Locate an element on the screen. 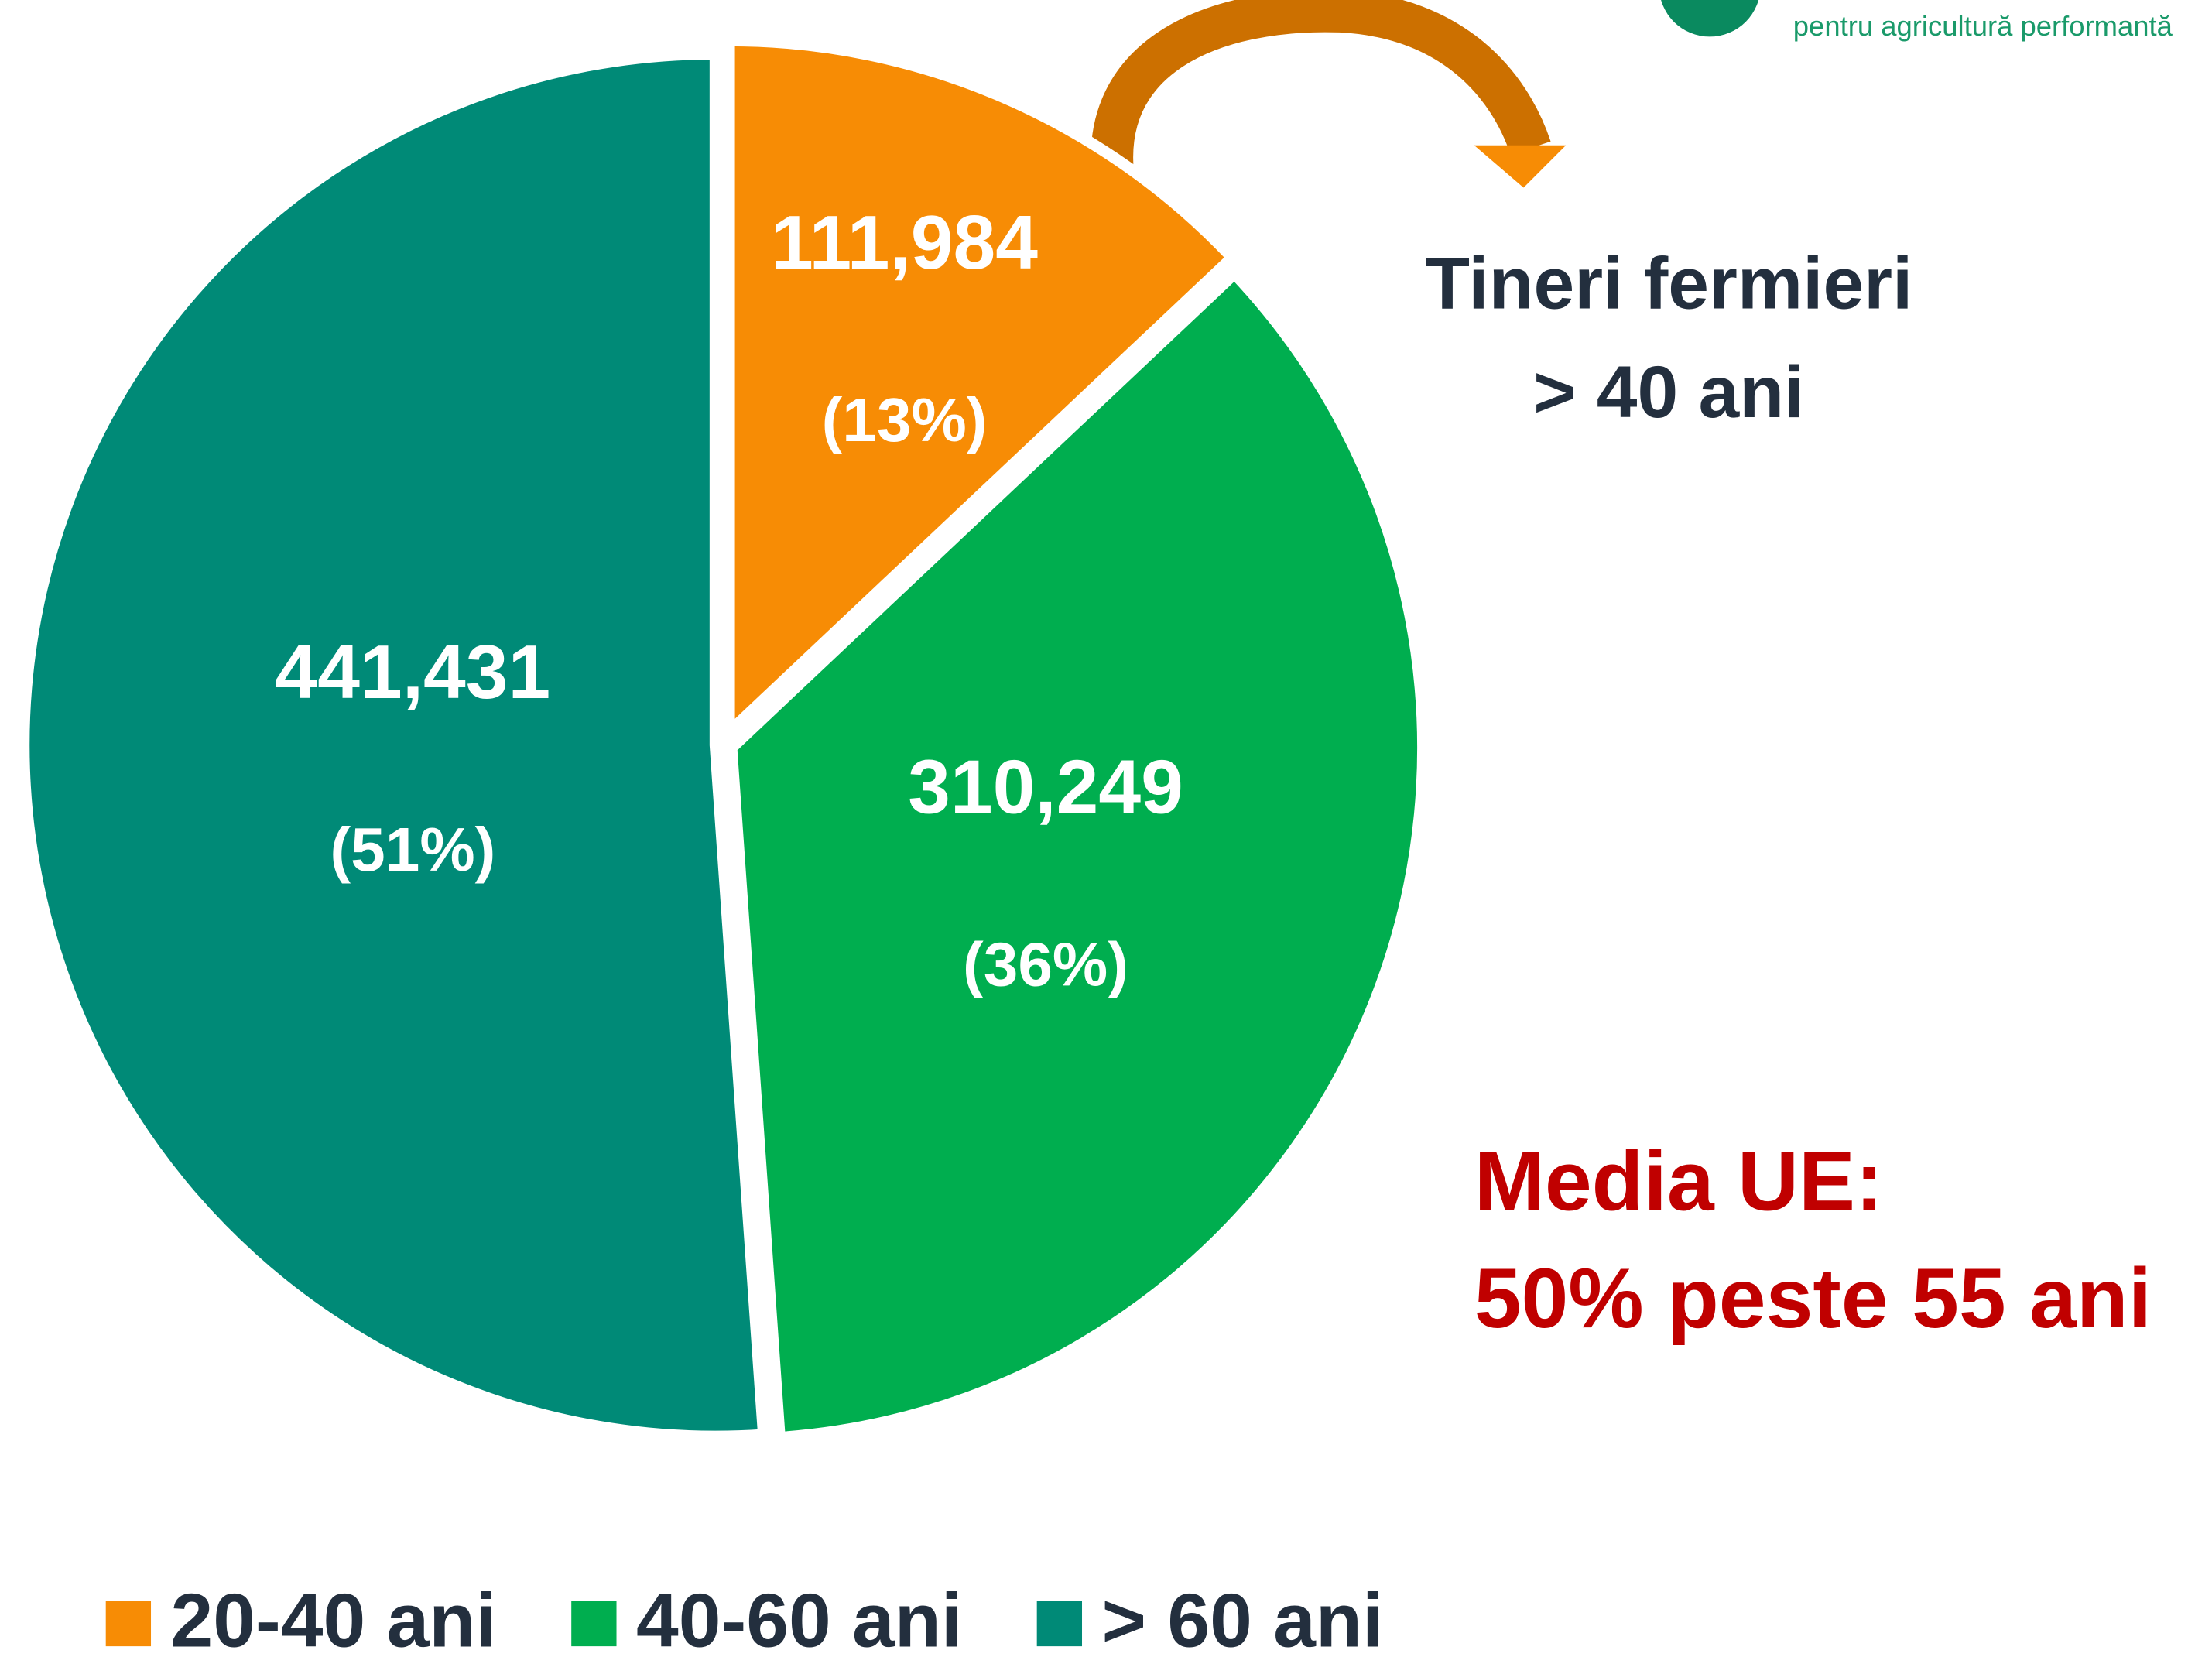  arrow is located at coordinates (1321, 95).